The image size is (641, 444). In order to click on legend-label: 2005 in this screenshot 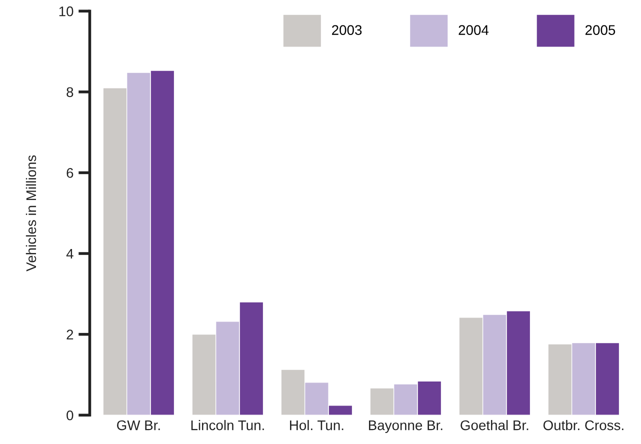, I will do `click(600, 30)`.